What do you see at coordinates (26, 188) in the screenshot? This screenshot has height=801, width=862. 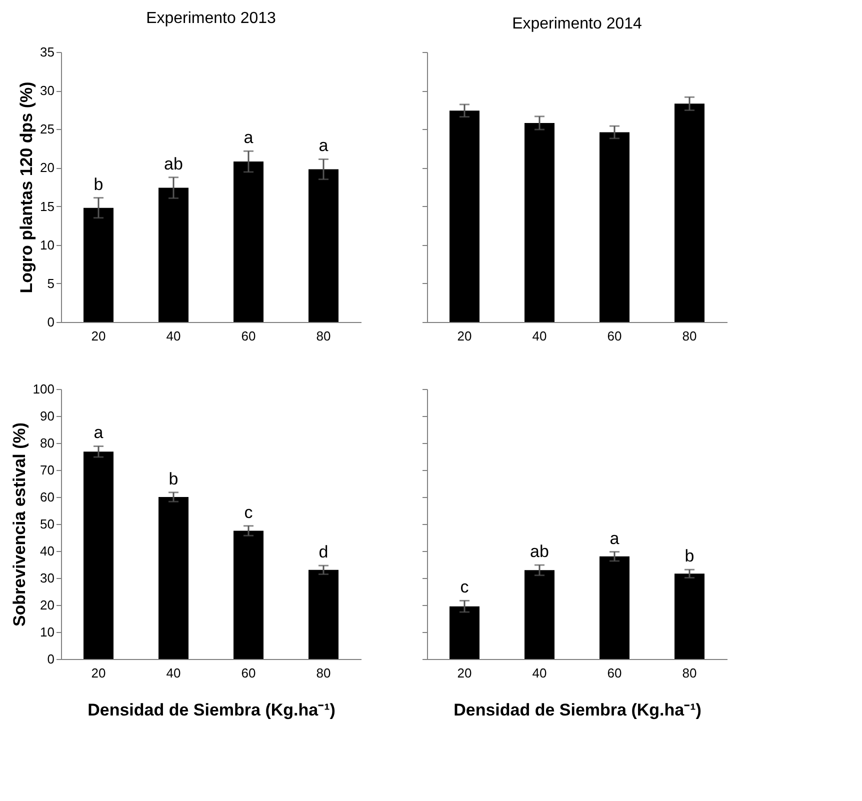 I see `y-axis-title: Logro plantas 120 dps (%)` at bounding box center [26, 188].